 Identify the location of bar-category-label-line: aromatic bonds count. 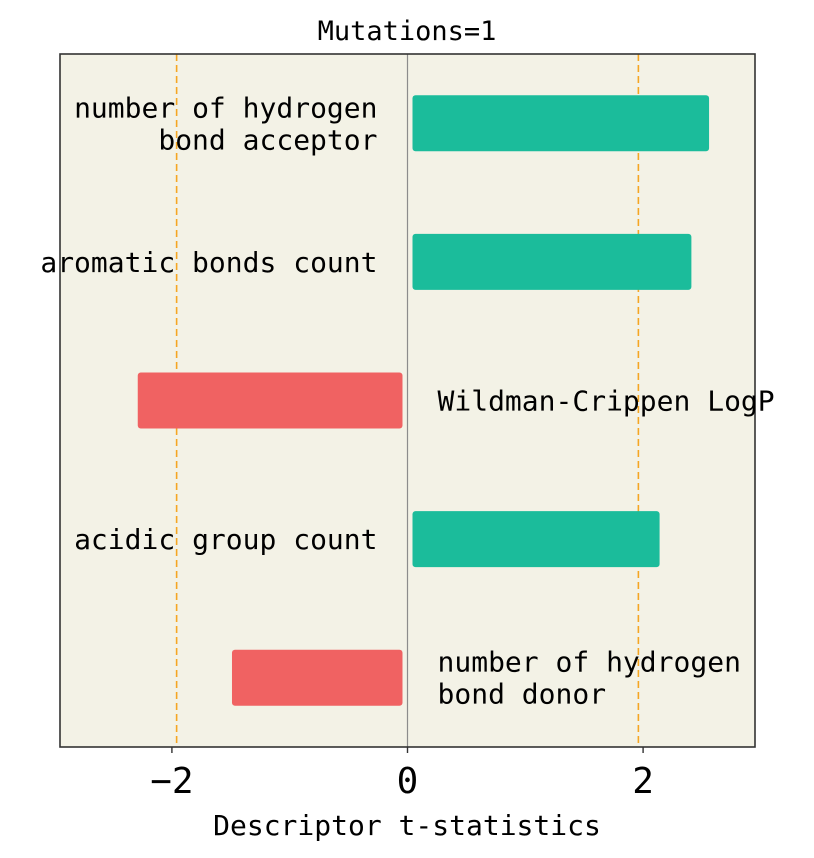
(208, 262).